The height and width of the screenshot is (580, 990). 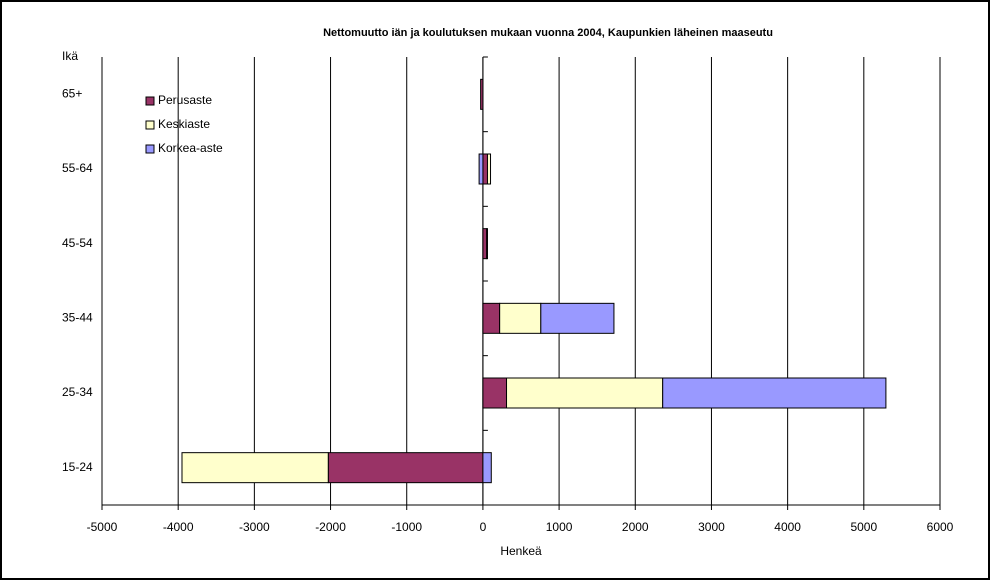 I want to click on legend-label: Korkea-aste, so click(x=190, y=148).